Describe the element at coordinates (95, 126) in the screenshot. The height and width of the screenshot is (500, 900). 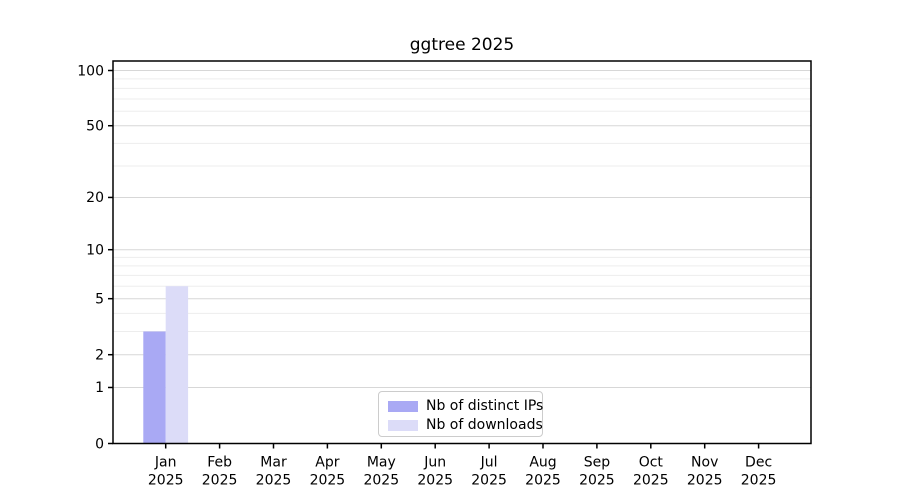
I see `y-tick-label: 50` at that location.